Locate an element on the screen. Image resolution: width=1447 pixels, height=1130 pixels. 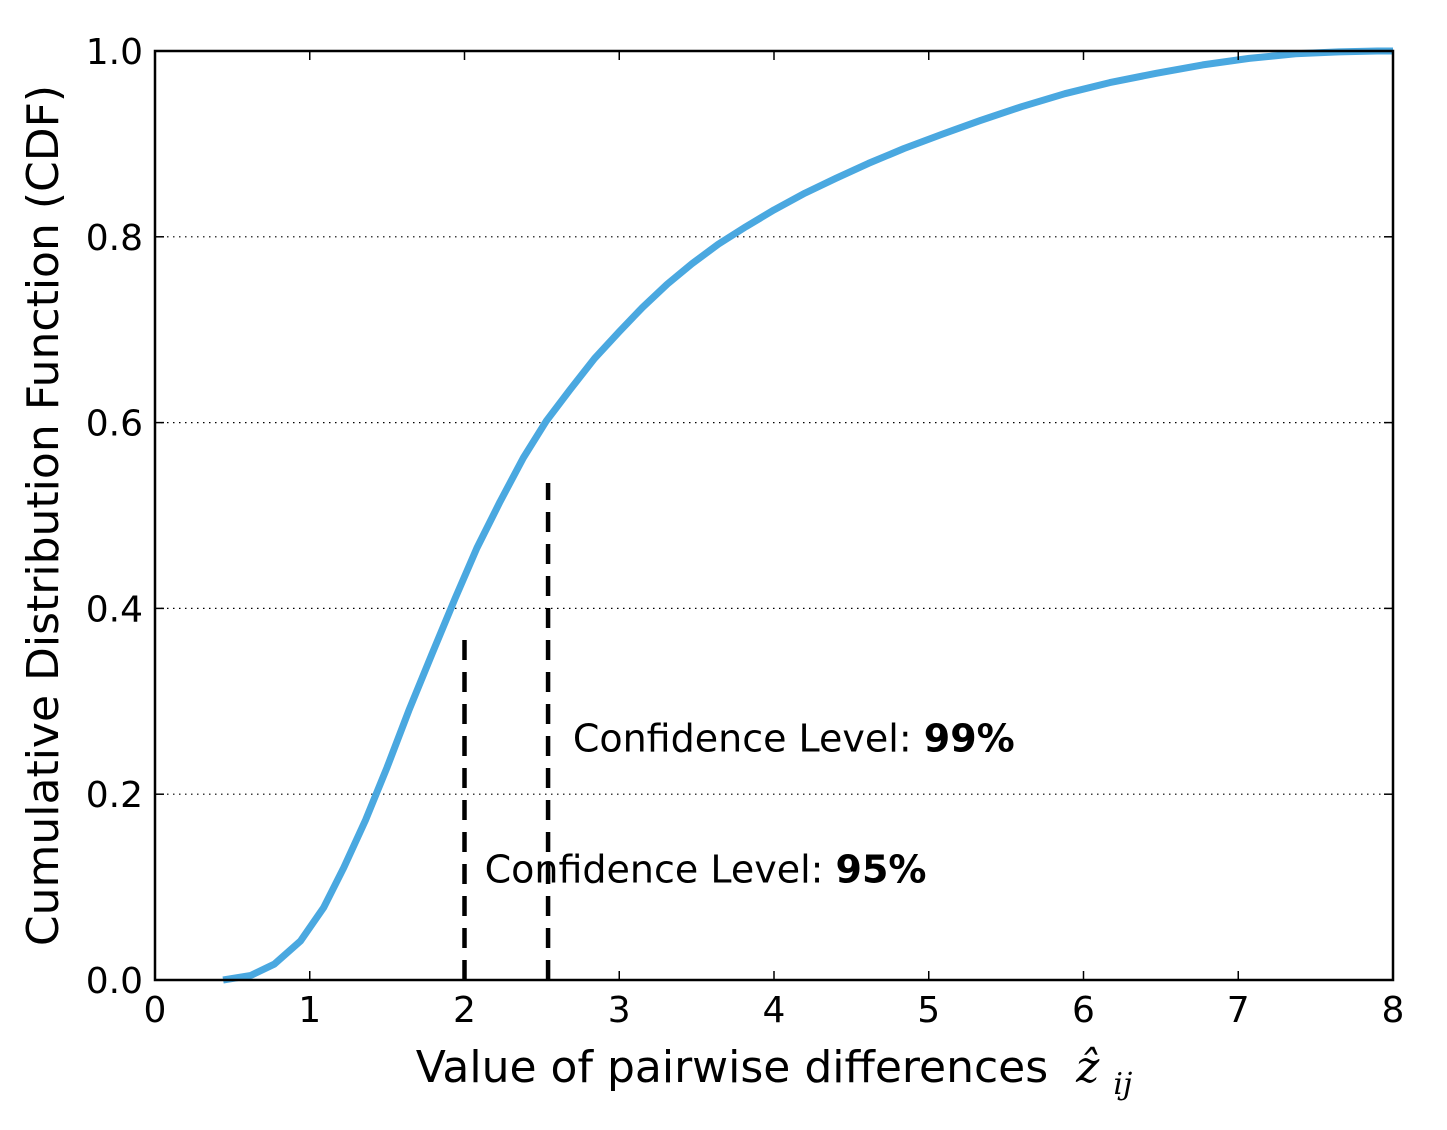
x-tick-label: 1 is located at coordinates (309, 1010).